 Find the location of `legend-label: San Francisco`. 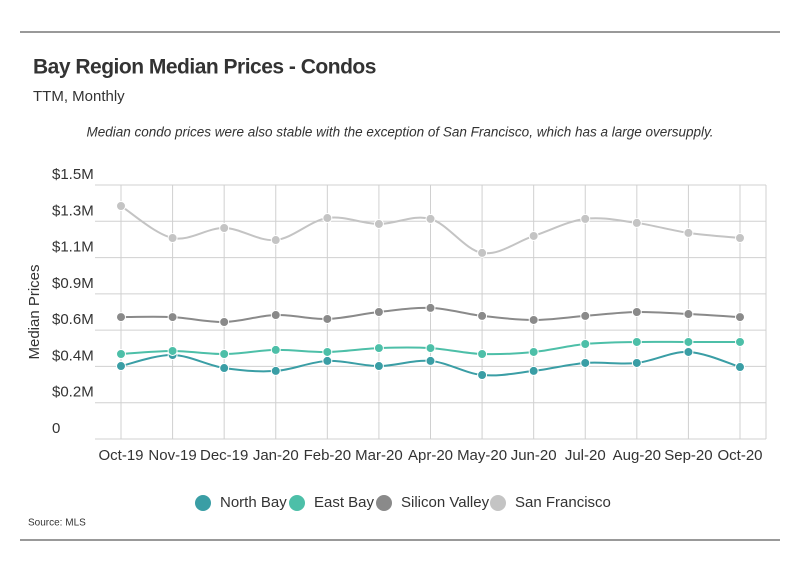

legend-label: San Francisco is located at coordinates (563, 502).